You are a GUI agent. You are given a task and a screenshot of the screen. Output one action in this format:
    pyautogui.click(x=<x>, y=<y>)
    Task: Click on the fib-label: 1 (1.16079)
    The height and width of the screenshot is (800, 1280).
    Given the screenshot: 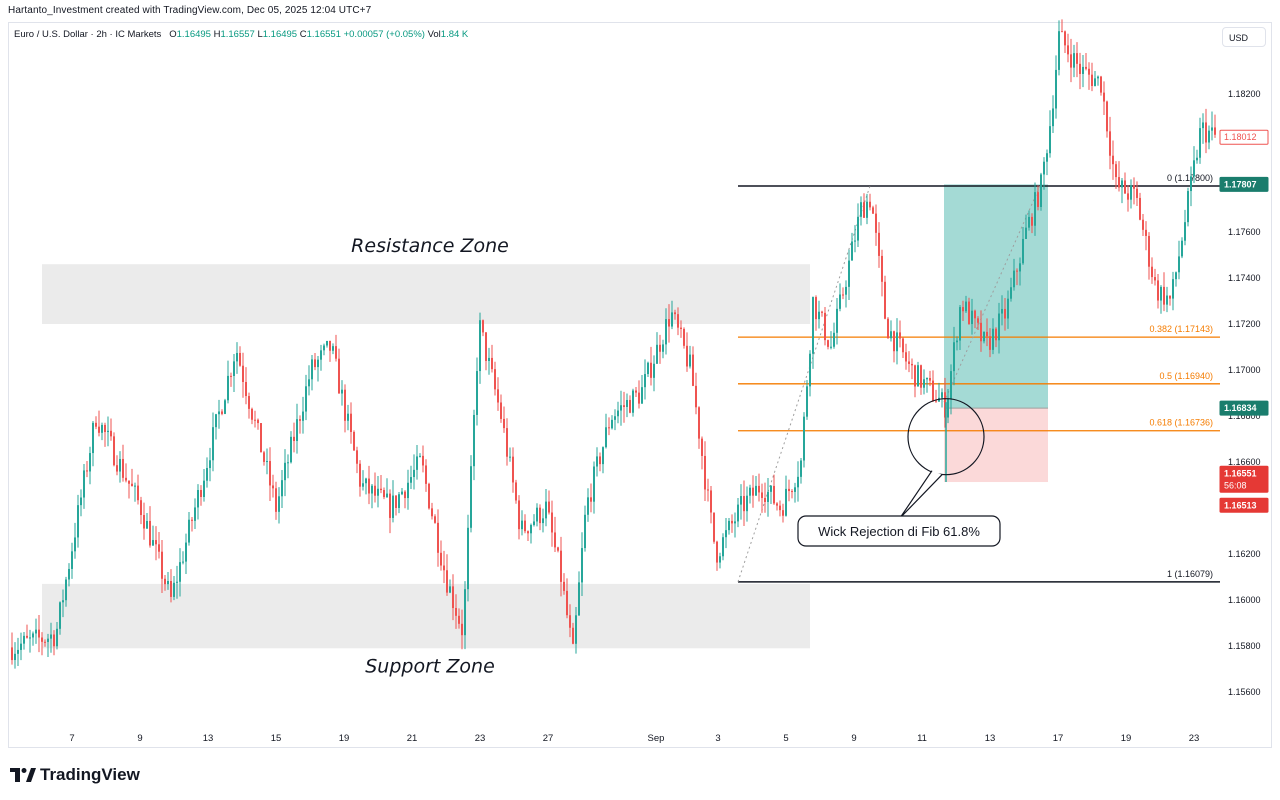 What is the action you would take?
    pyautogui.click(x=1190, y=574)
    